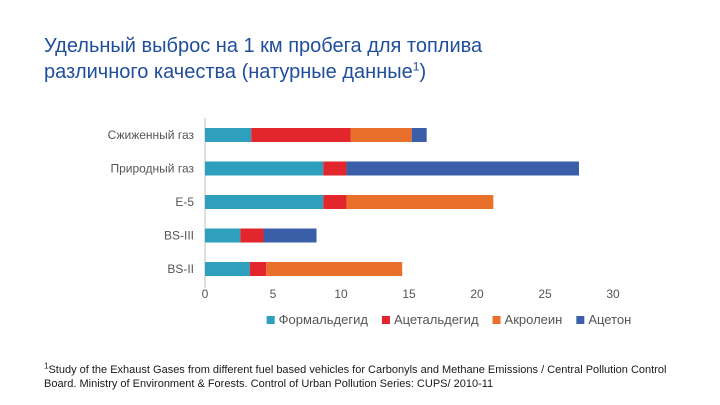 This screenshot has height=405, width=720. What do you see at coordinates (545, 294) in the screenshot?
I see `x-tick-label-25: 25` at bounding box center [545, 294].